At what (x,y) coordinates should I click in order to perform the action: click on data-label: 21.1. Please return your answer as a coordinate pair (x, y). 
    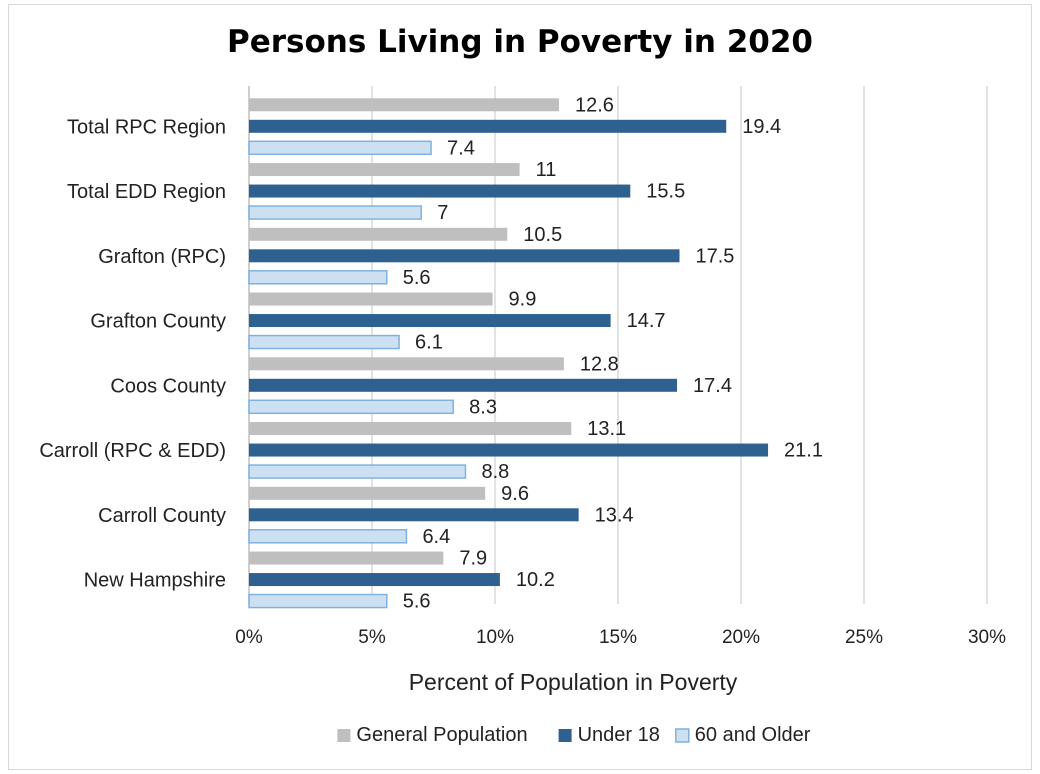
    Looking at the image, I should click on (803, 451).